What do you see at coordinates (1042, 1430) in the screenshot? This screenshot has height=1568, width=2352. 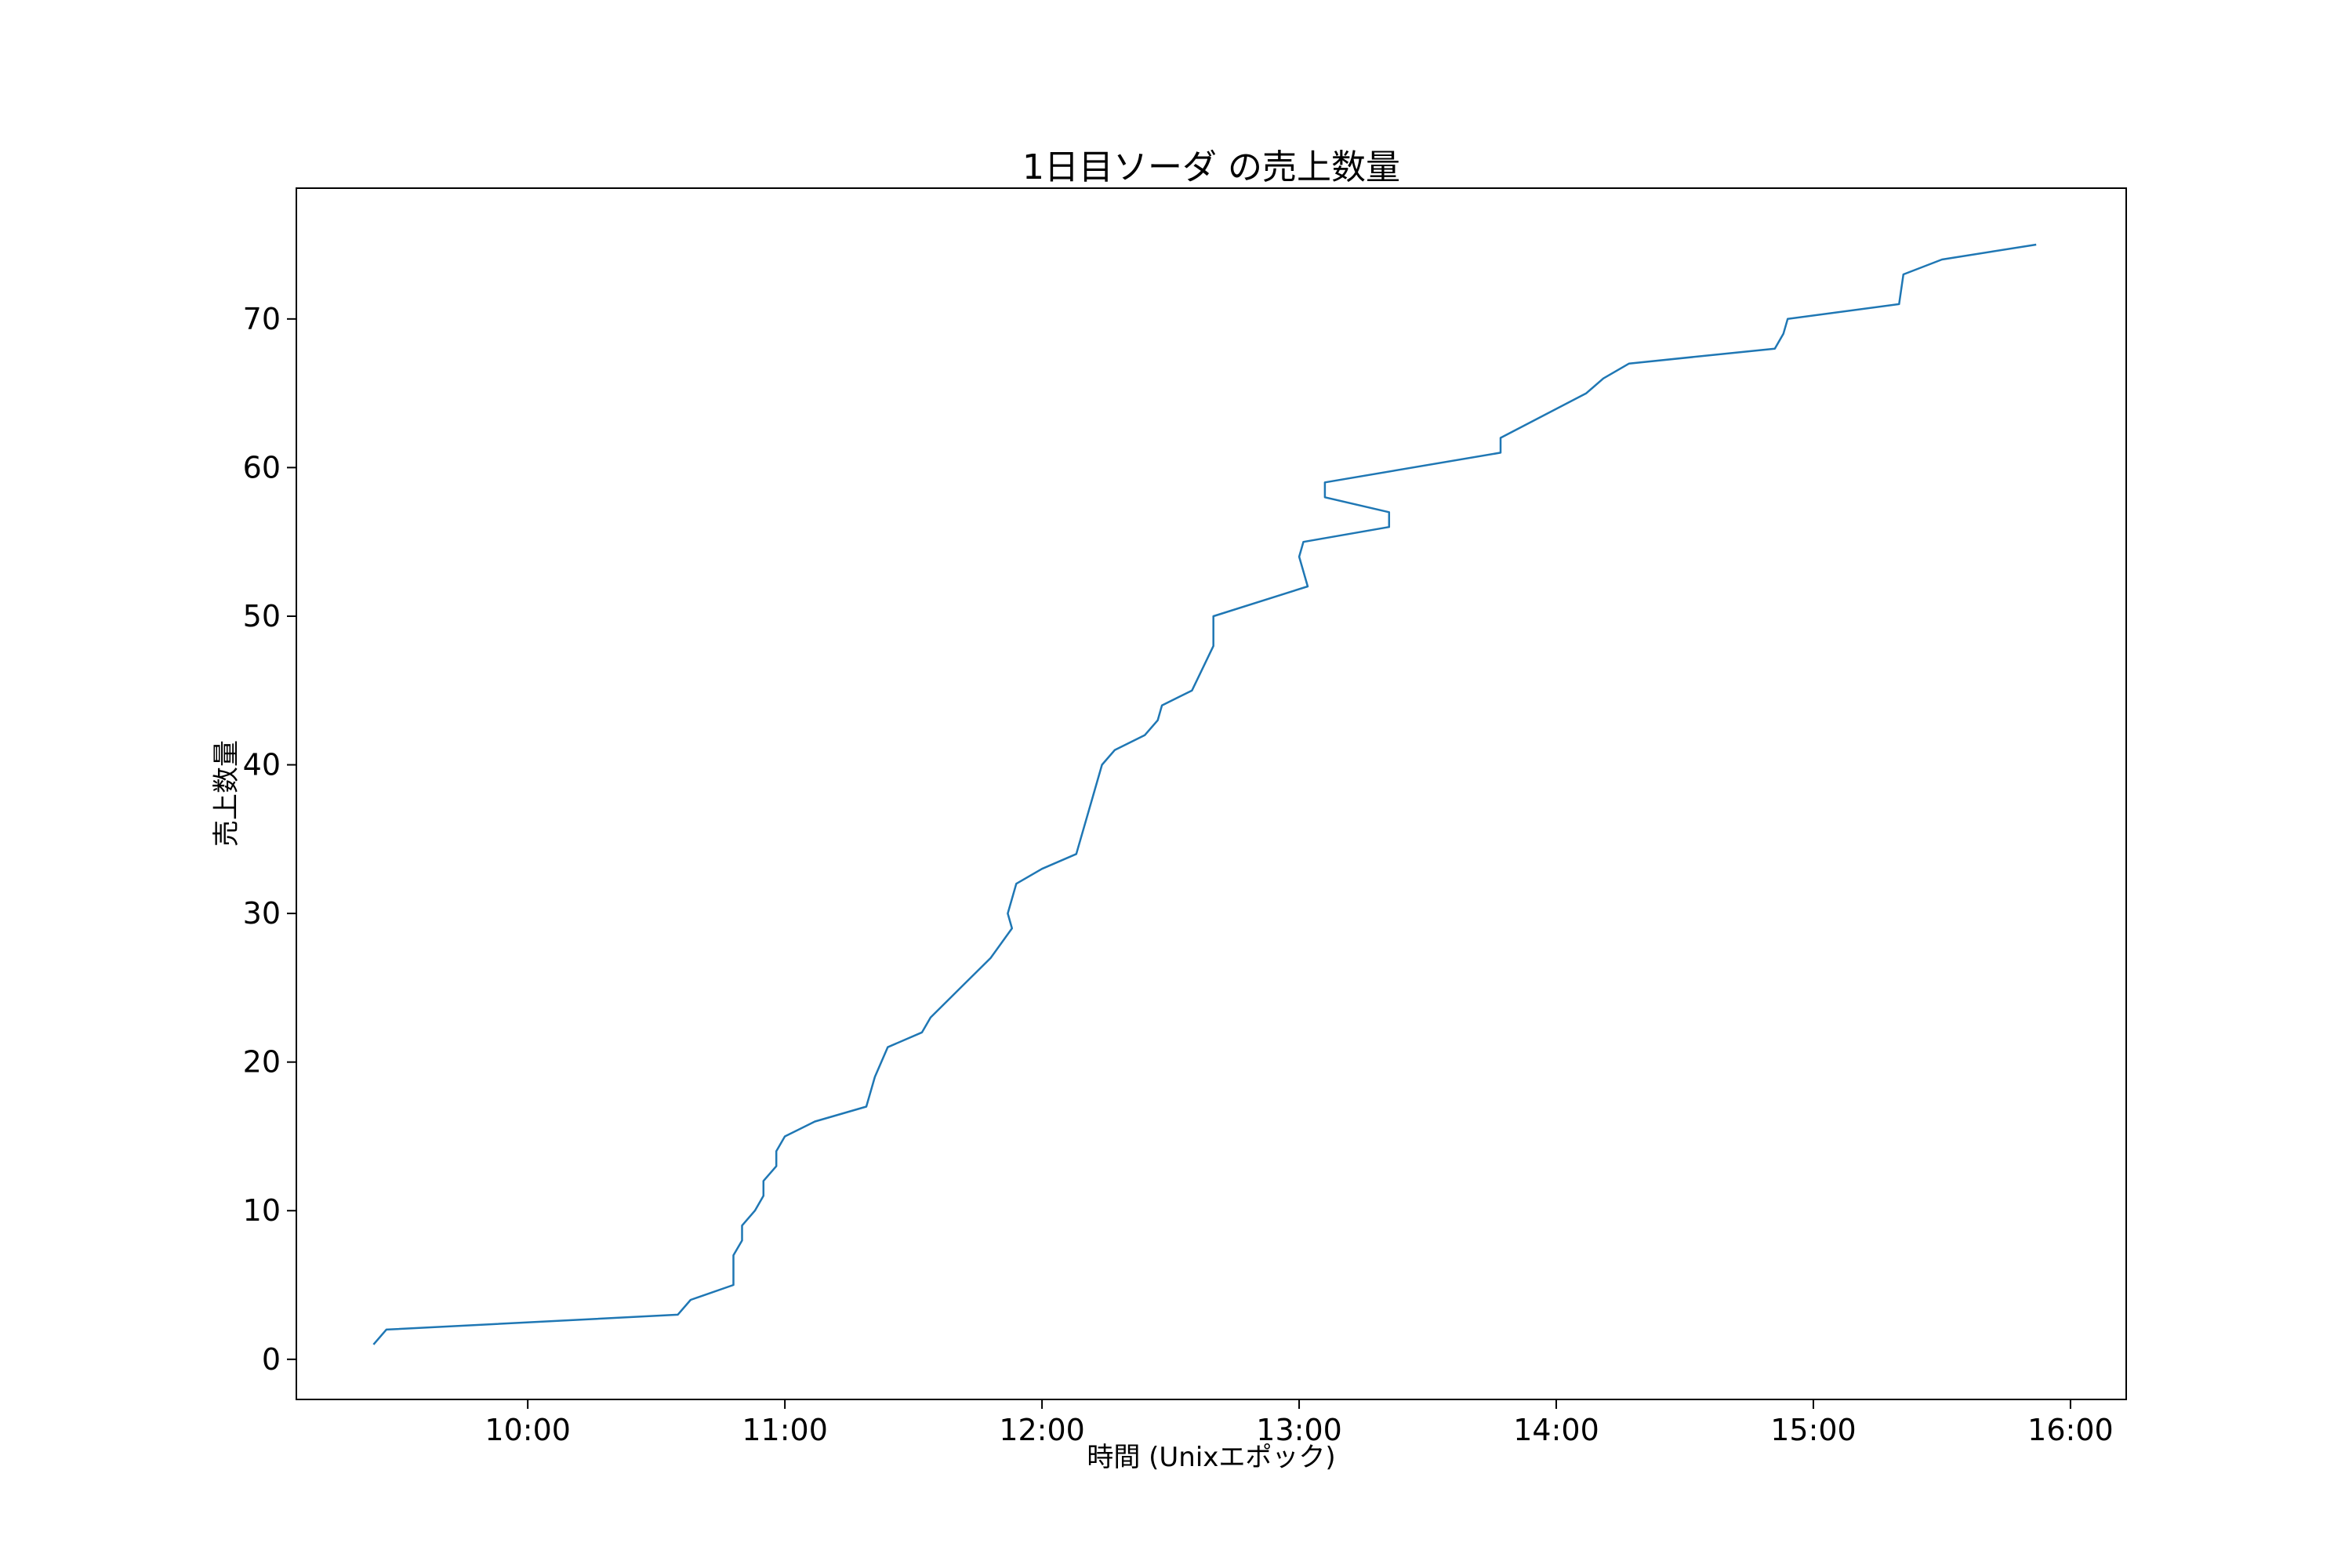 I see `x-tick-label: 12:00` at bounding box center [1042, 1430].